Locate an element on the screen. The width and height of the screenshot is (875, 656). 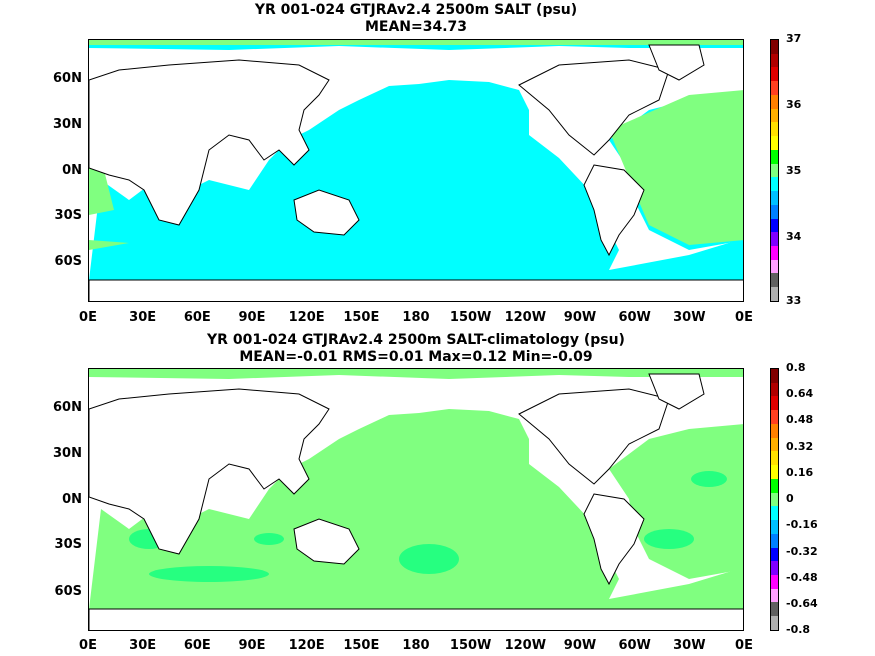
bottom-lon-label: 60W is located at coordinates (634, 645).